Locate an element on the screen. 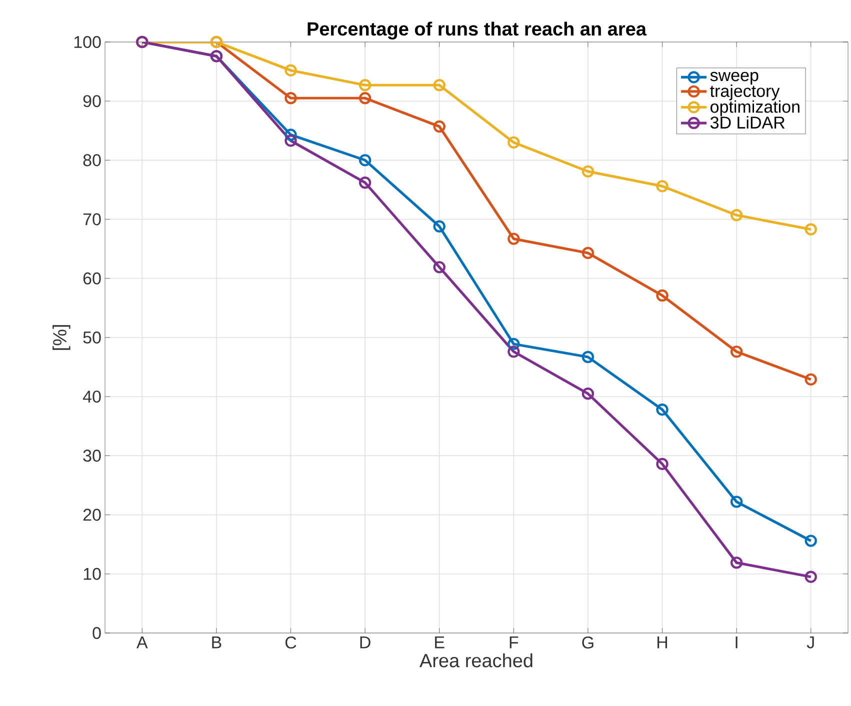  y-axis-title: [%] is located at coordinates (61, 337).